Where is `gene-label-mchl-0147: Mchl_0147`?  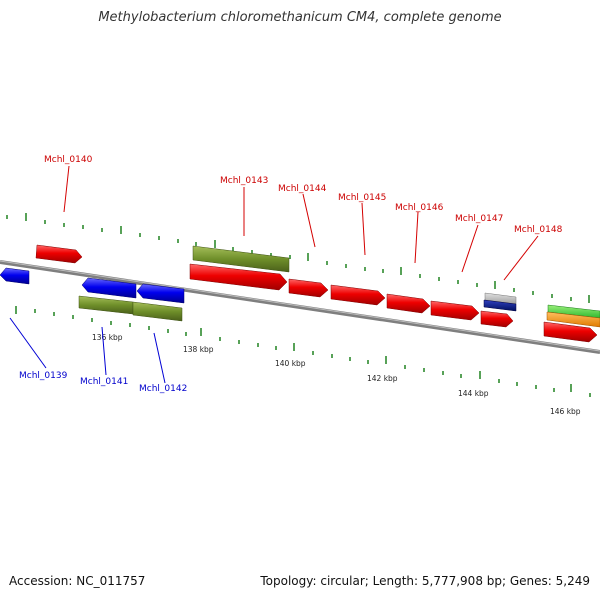 gene-label-mchl-0147: Mchl_0147 is located at coordinates (479, 219).